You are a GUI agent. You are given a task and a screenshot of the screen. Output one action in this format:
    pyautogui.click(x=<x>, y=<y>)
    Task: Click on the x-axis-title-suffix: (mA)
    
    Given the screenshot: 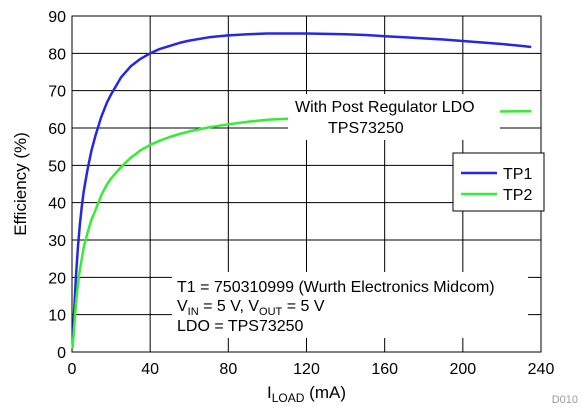 What is the action you would take?
    pyautogui.click(x=325, y=392)
    